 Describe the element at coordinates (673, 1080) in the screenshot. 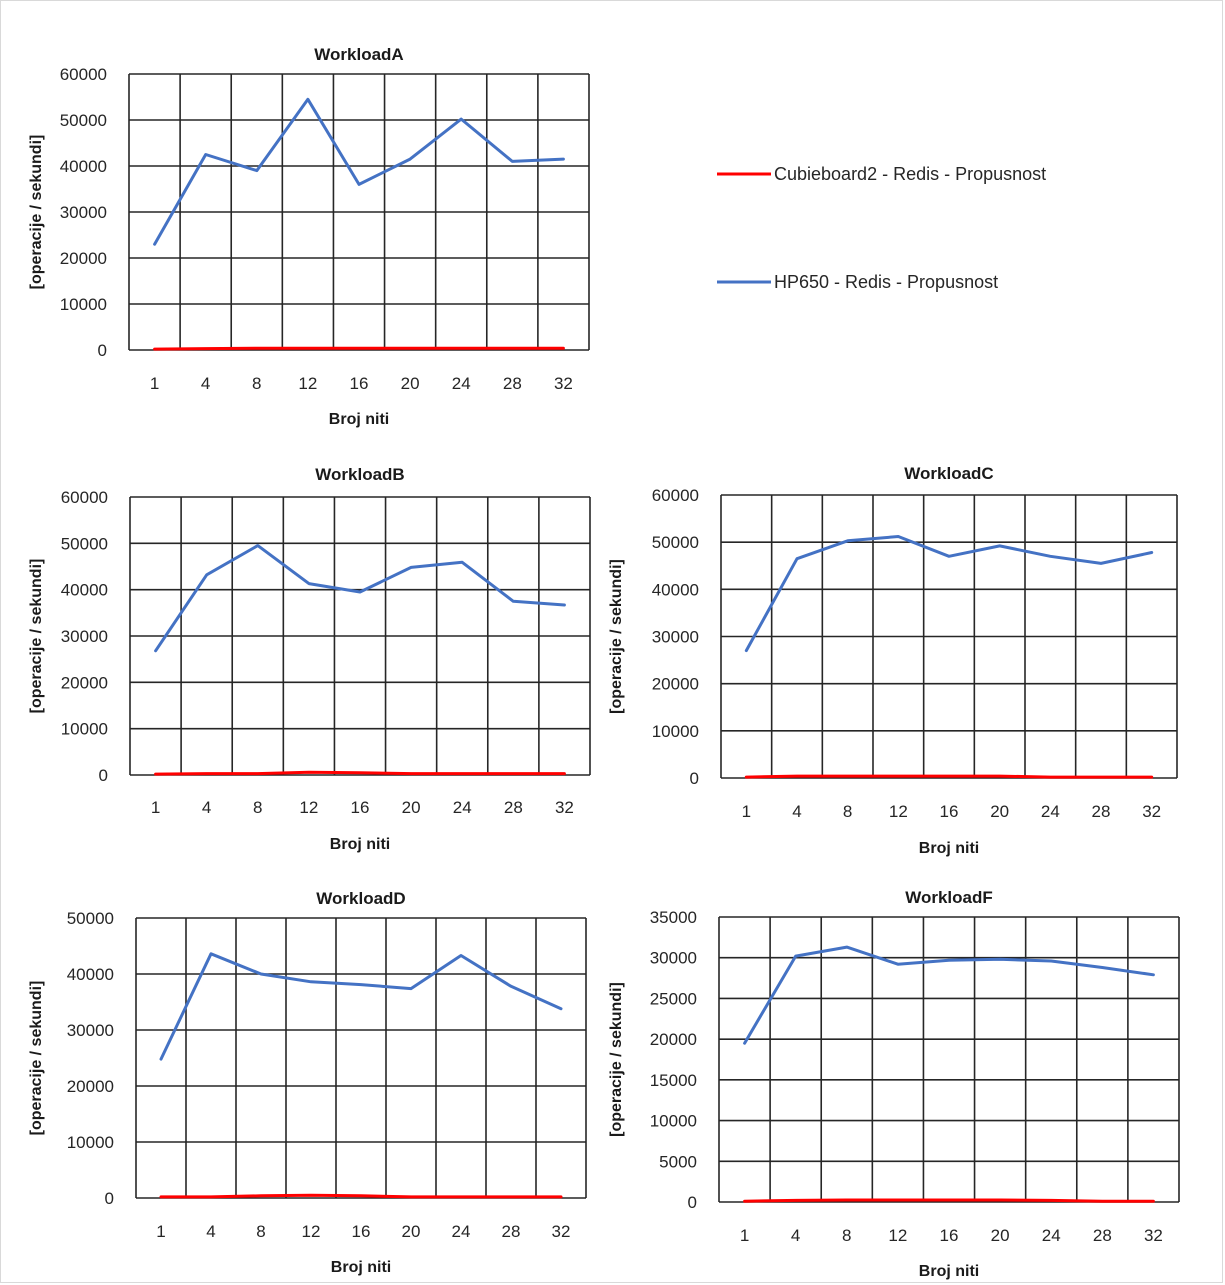

I see `y-tick-label: 15000` at that location.